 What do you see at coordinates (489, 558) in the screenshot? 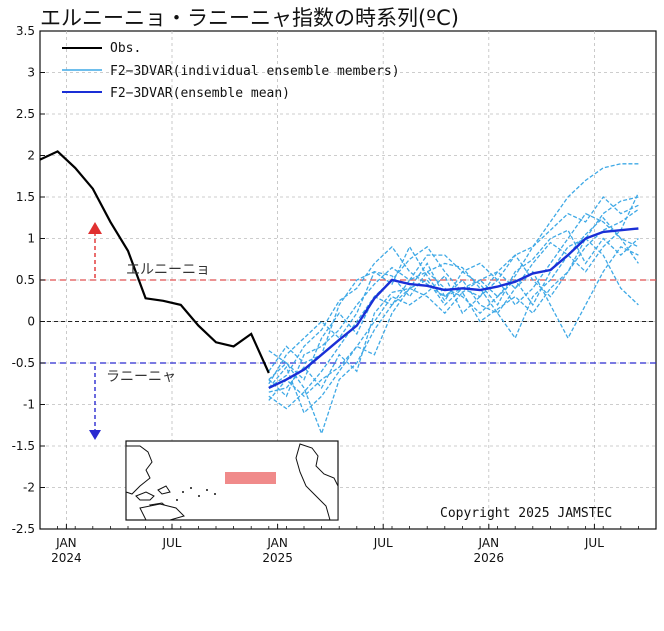
I see `x-tick-year-label: 2026` at bounding box center [489, 558].